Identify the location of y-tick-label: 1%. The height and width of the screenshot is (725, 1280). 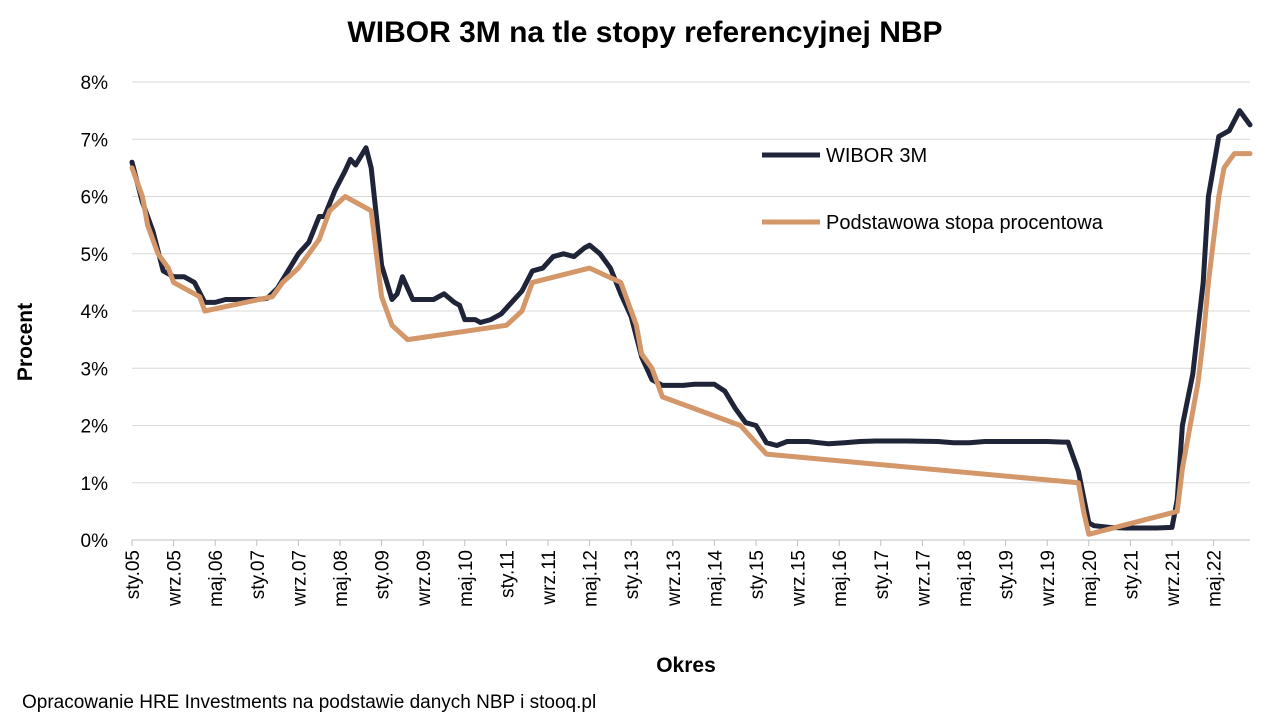
(95, 484).